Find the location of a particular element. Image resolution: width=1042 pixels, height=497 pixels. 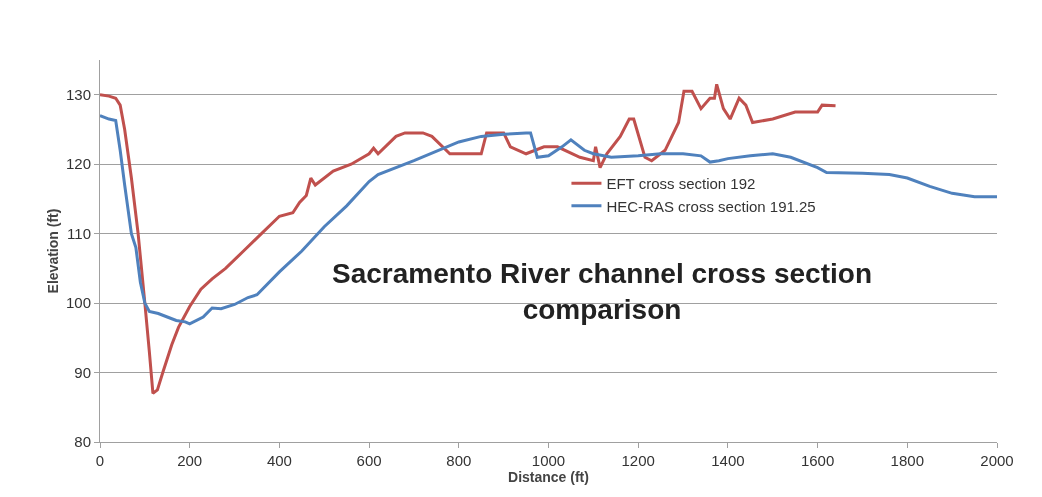

y-tick-label: 100 is located at coordinates (78, 303).